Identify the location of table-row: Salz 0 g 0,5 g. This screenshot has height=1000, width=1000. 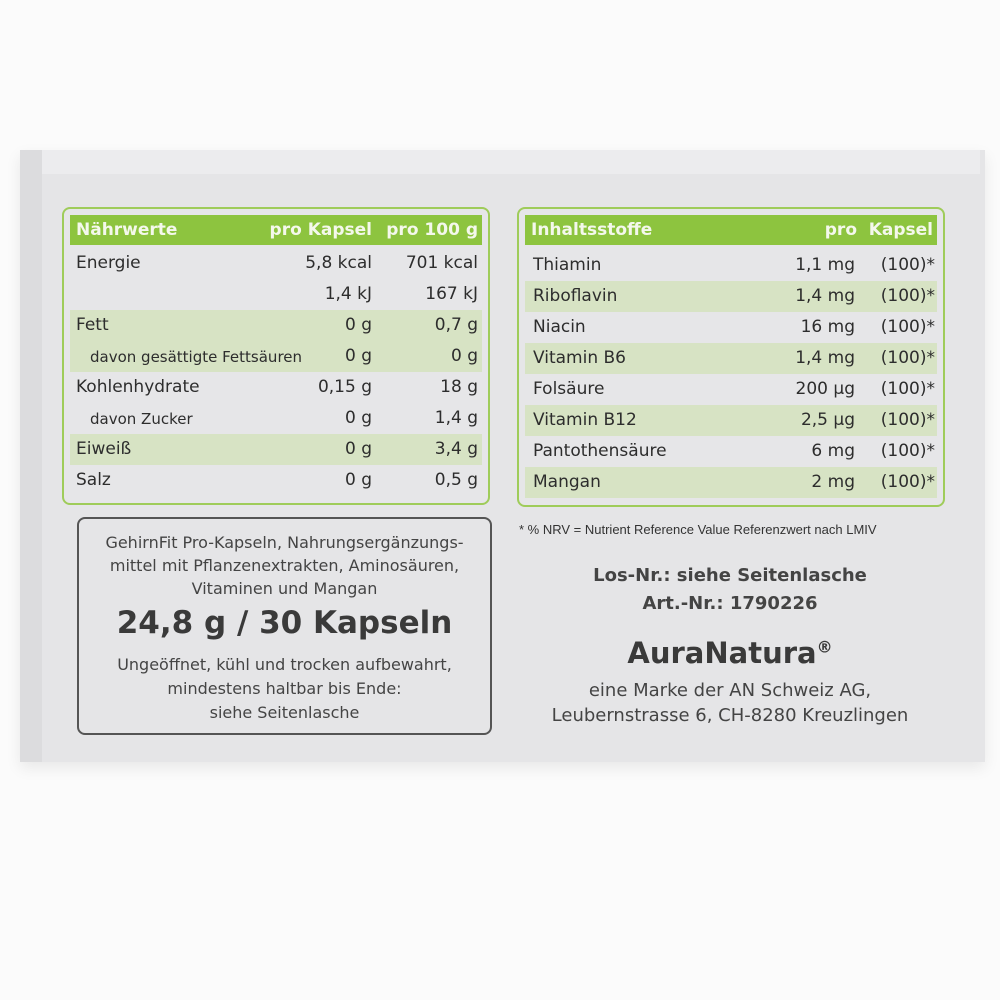
(276, 480).